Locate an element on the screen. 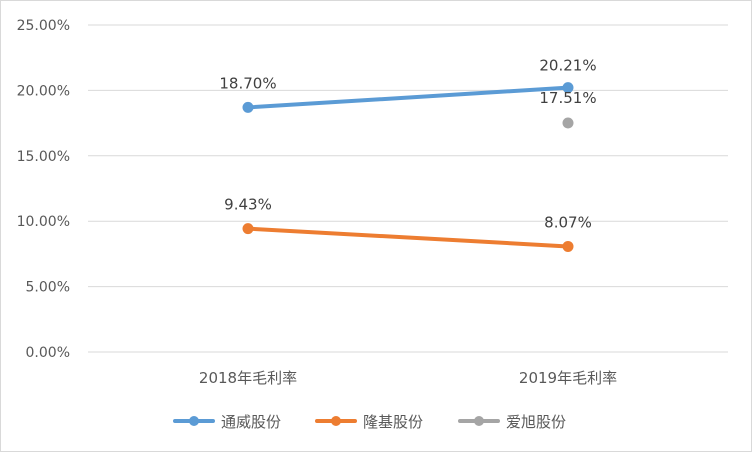 The width and height of the screenshot is (752, 452). y-tick-label: 25.00% is located at coordinates (43, 26).